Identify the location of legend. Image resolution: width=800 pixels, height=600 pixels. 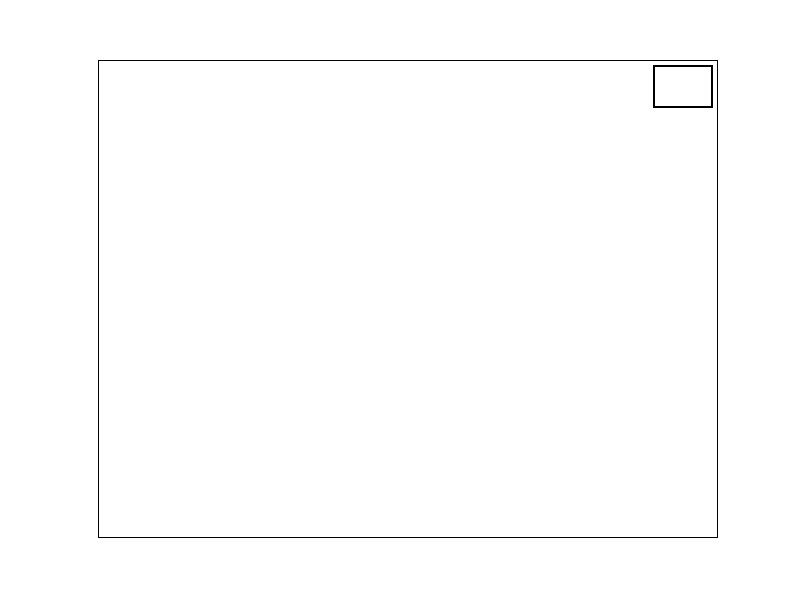
(683, 86).